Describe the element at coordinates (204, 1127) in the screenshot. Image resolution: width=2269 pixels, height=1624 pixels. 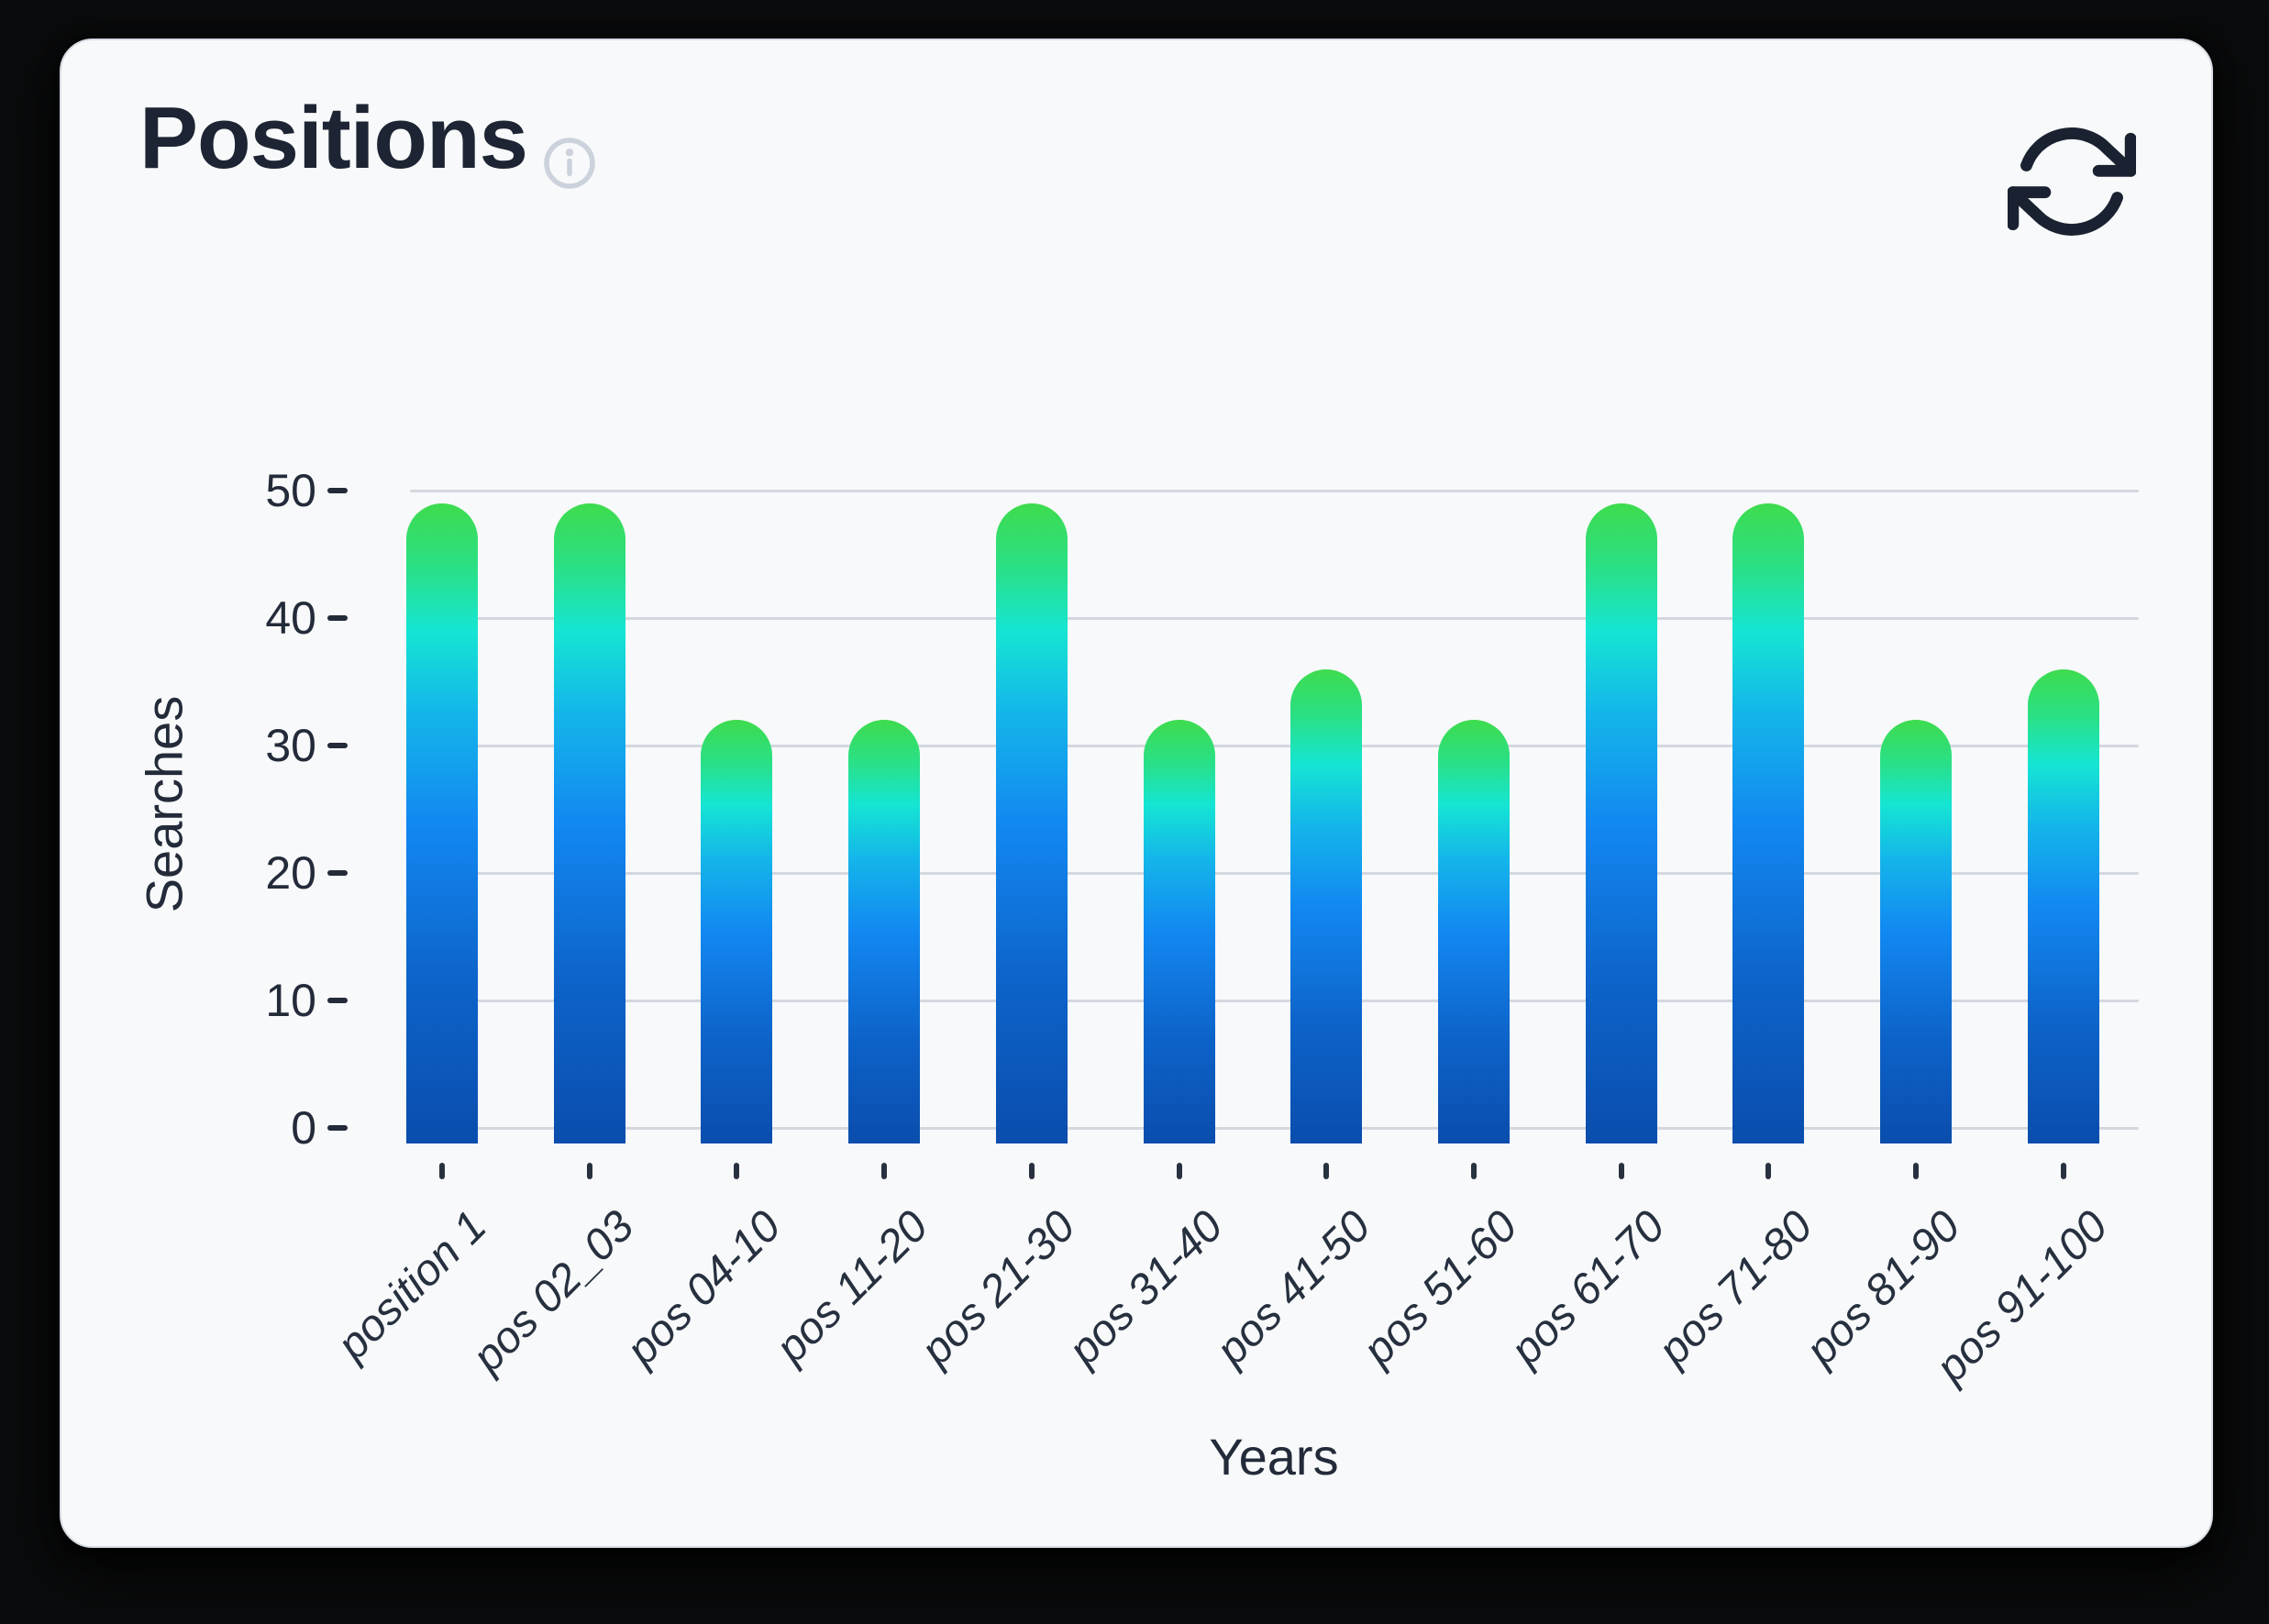
I see `y-tick-label: 0` at that location.